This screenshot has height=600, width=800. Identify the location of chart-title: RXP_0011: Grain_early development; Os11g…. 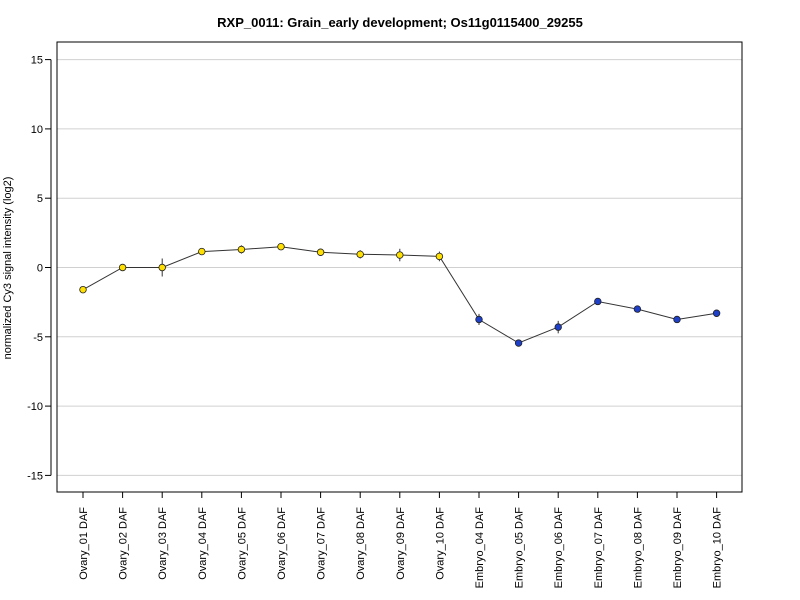
(400, 22).